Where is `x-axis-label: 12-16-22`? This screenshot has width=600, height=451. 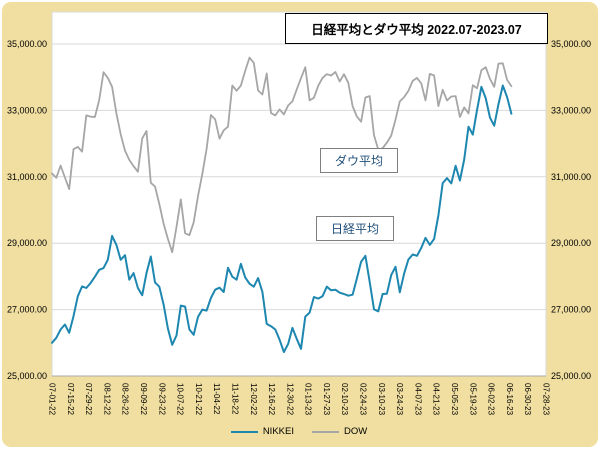
x-axis-label: 12-16-22 is located at coordinates (271, 399).